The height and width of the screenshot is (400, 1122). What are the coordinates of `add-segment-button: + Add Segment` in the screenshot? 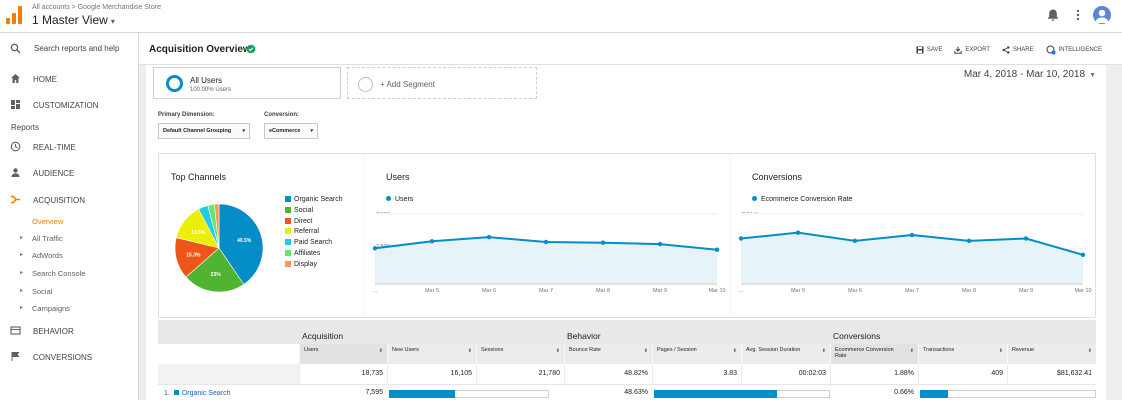 It's located at (442, 83).